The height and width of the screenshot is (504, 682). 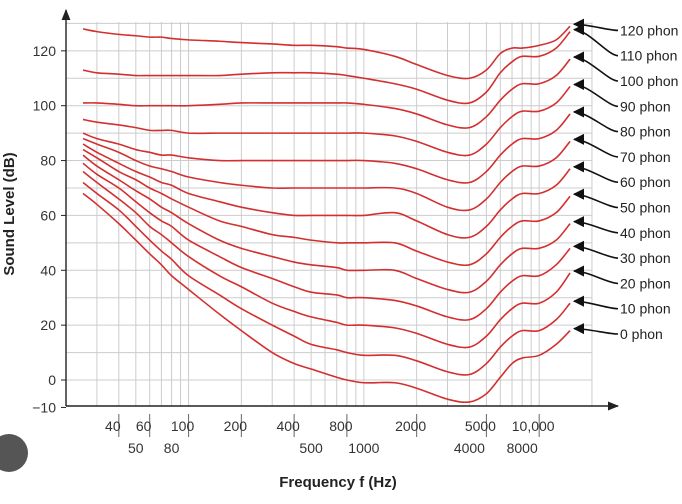 What do you see at coordinates (645, 258) in the screenshot?
I see `phon-label: 30 phon` at bounding box center [645, 258].